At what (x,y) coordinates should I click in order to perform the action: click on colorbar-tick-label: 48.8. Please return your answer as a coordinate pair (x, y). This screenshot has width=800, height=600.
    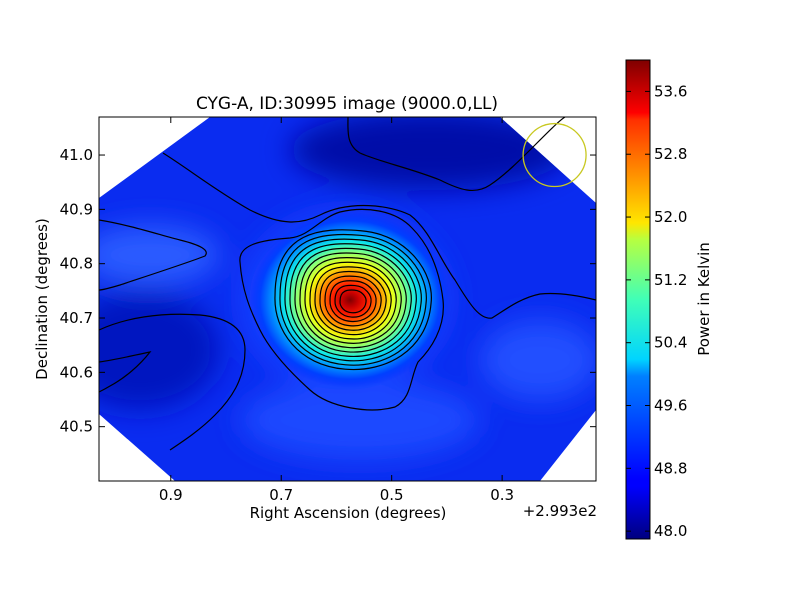
    Looking at the image, I should click on (670, 468).